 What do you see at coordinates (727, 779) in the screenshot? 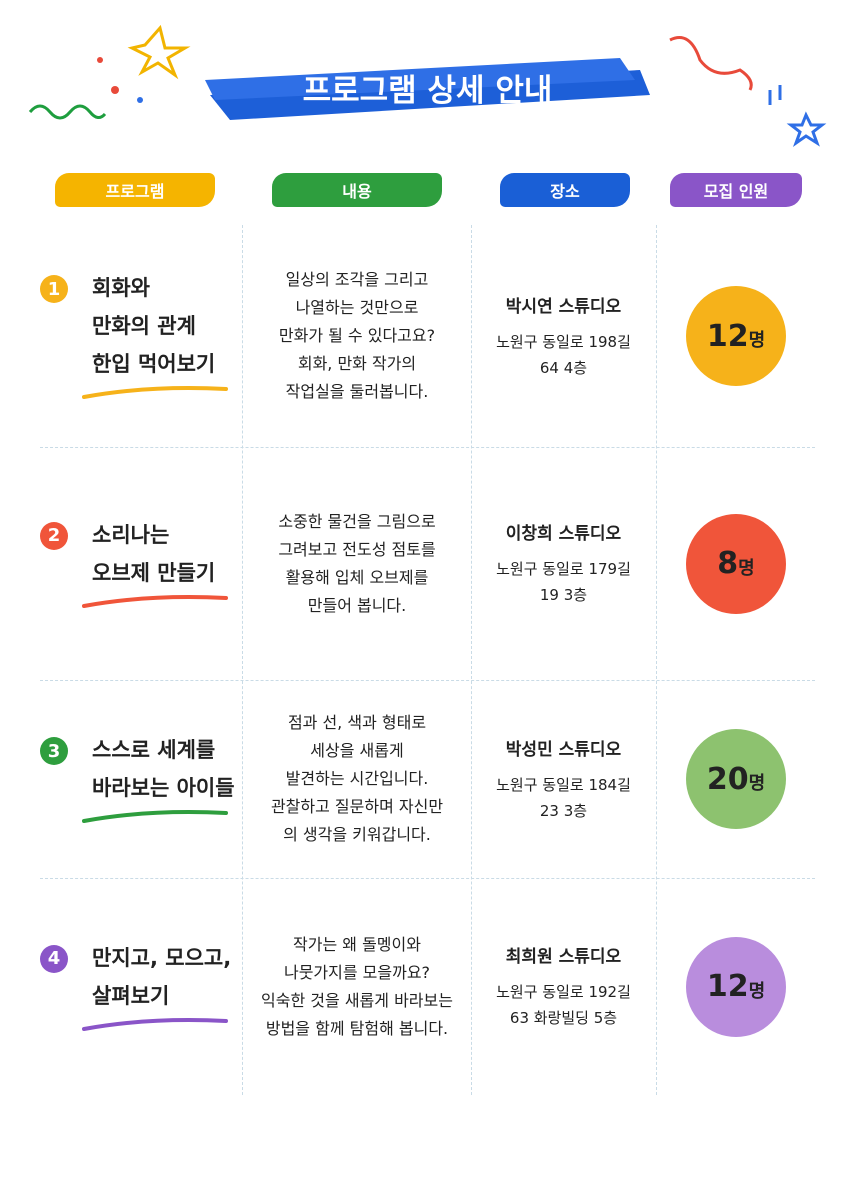
I see `count-number: 20` at bounding box center [727, 779].